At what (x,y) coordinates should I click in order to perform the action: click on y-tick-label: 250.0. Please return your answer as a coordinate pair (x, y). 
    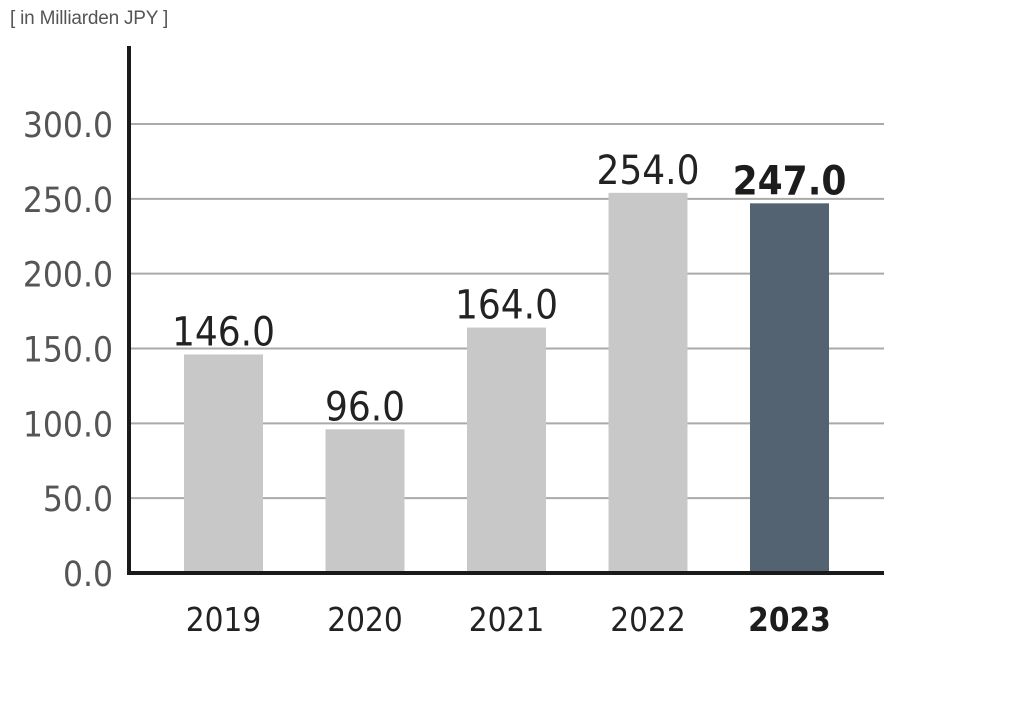
    Looking at the image, I should click on (68, 201).